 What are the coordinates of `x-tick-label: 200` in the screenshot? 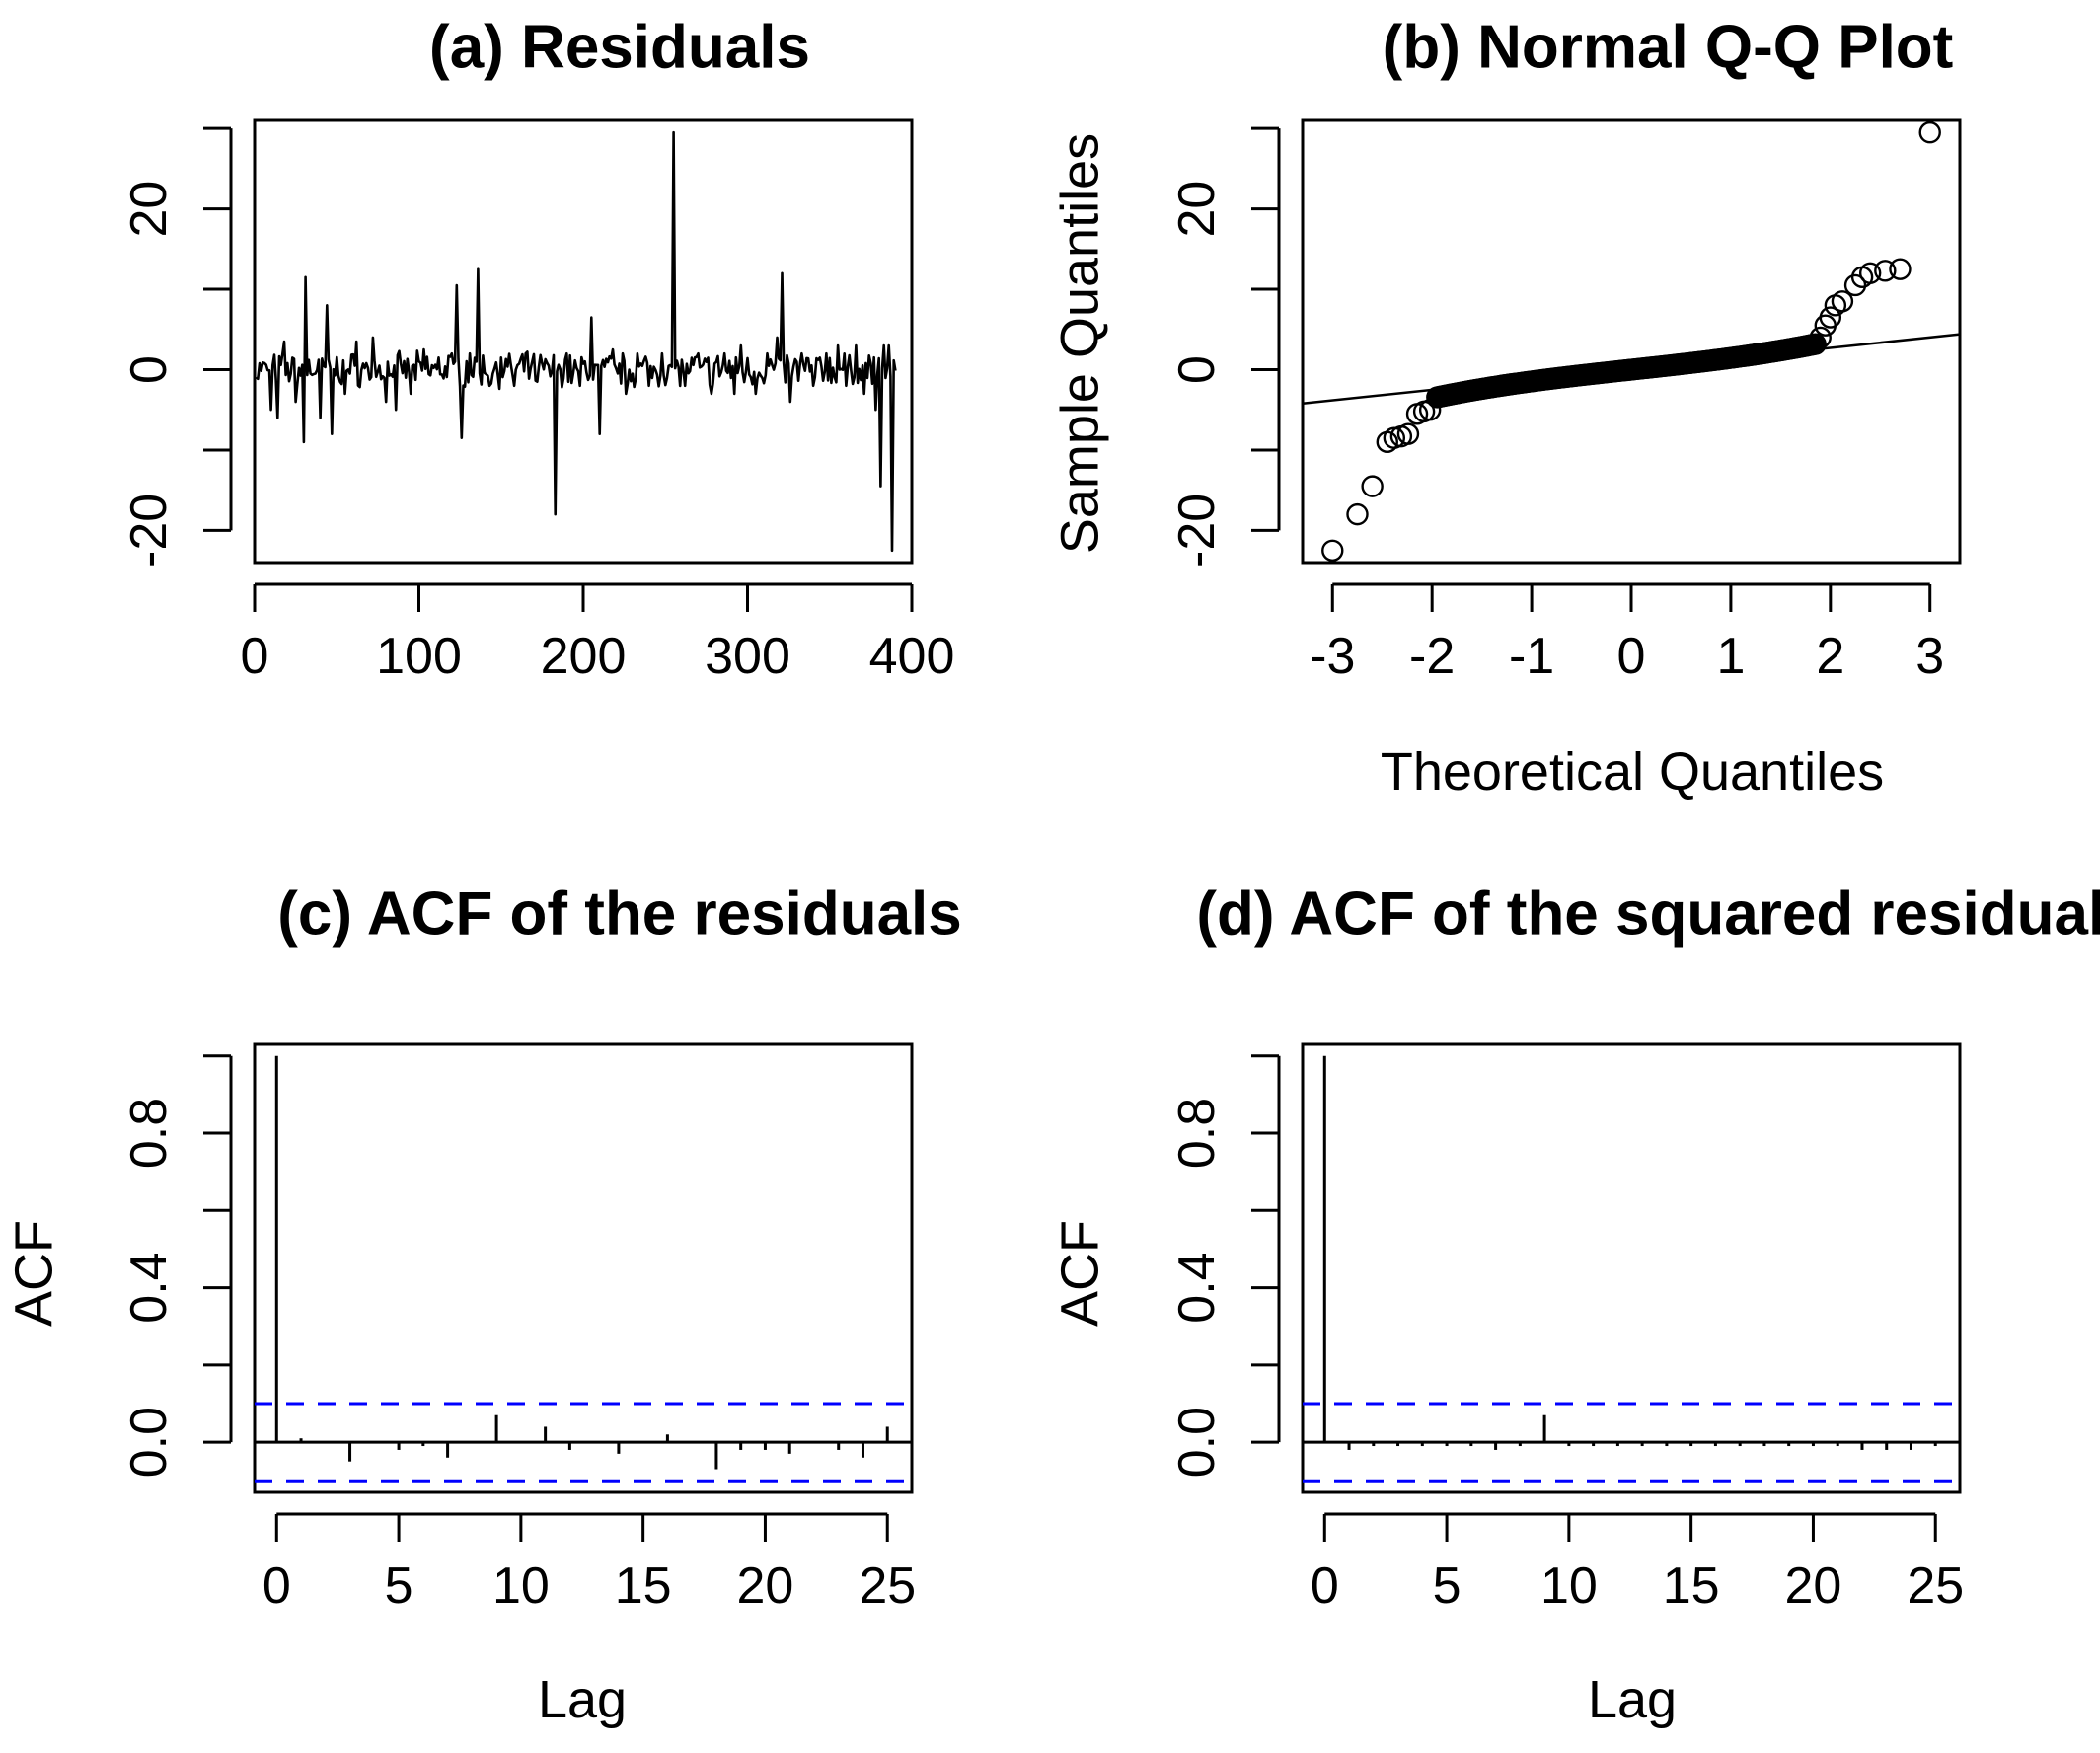 It's located at (584, 657).